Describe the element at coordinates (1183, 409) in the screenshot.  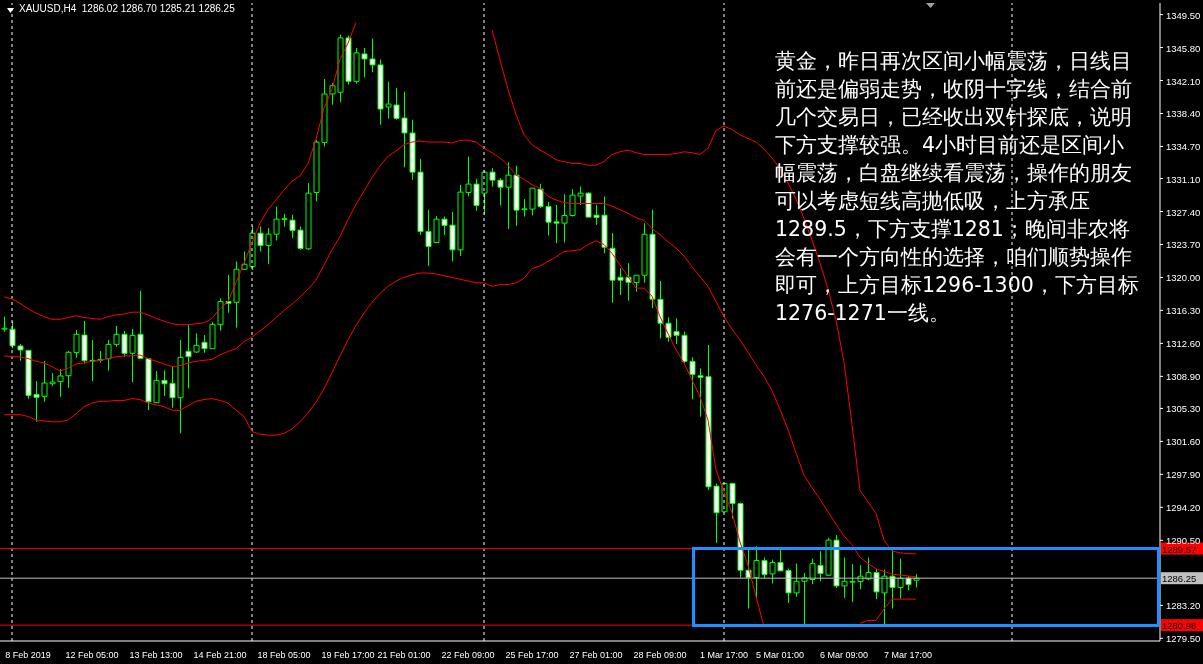
I see `y-tick-label: 1305.30` at that location.